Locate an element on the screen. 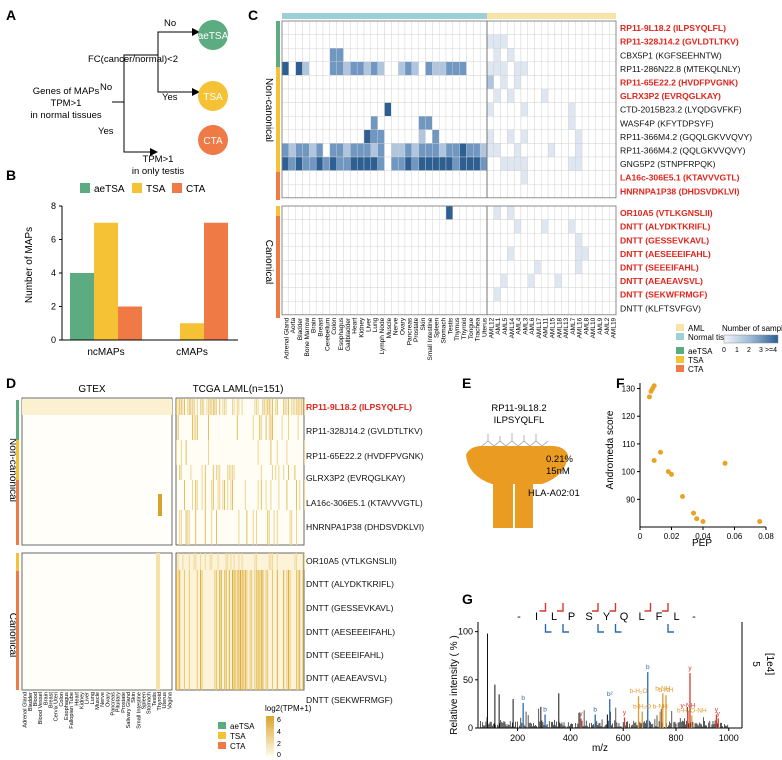  c-aml-label: AML8 is located at coordinates (586, 325).